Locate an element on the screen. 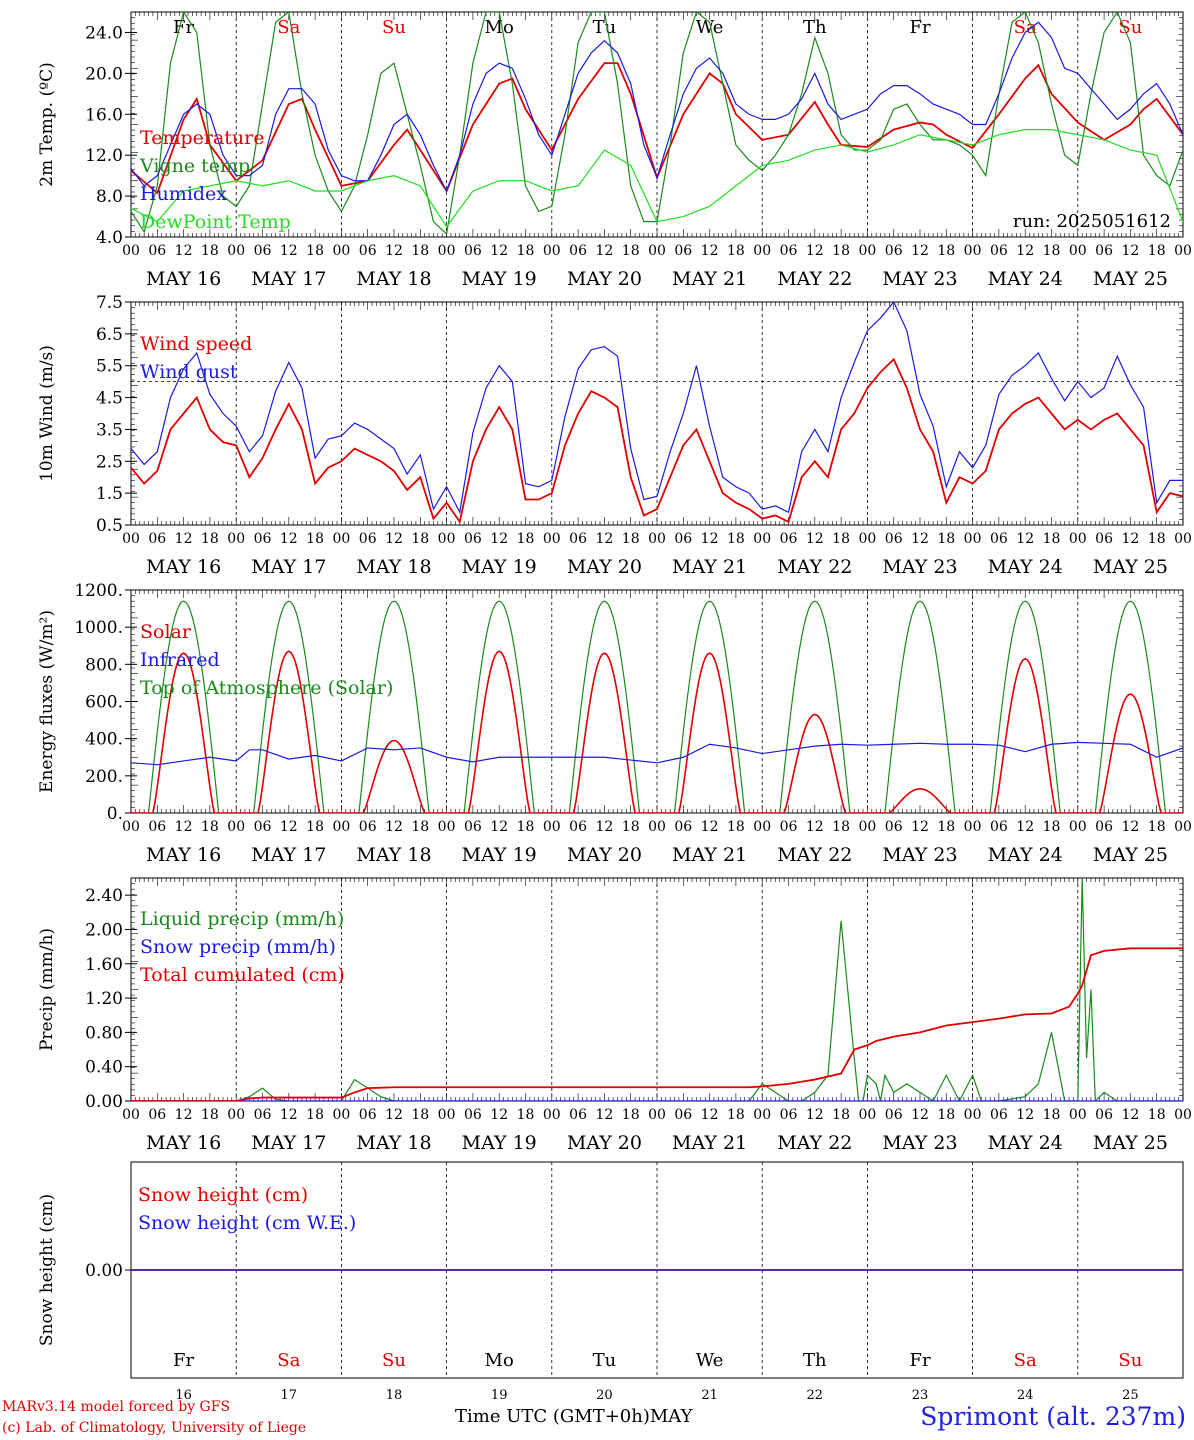 The image size is (1194, 1440). day-number: 23 is located at coordinates (920, 1394).